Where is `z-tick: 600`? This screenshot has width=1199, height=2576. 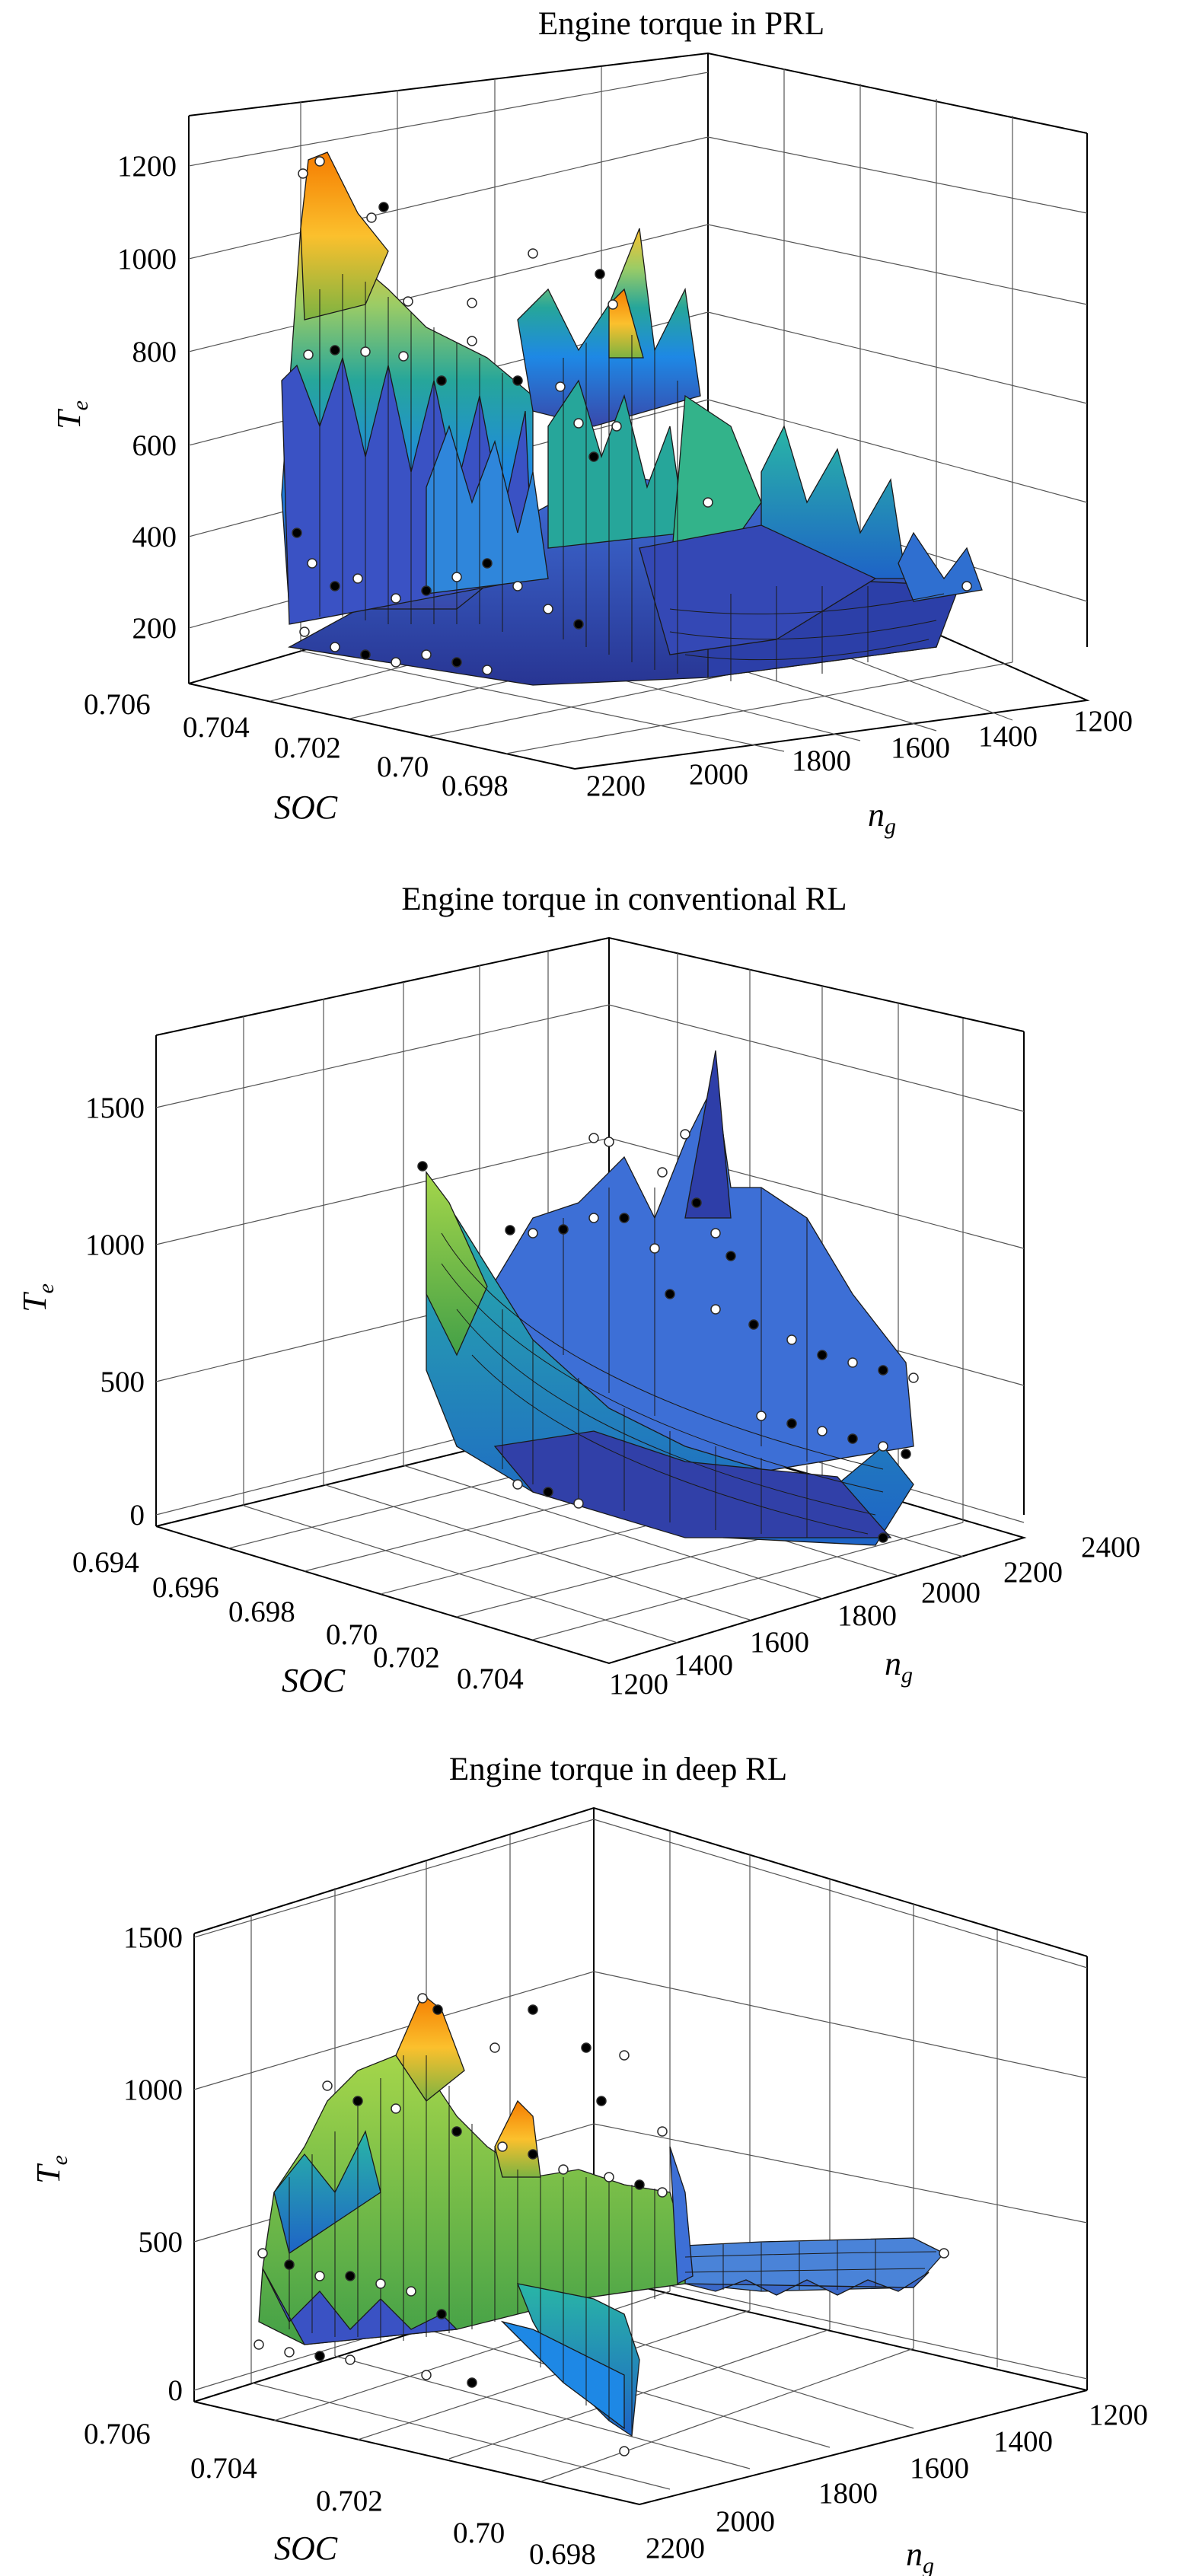 z-tick: 600 is located at coordinates (155, 446).